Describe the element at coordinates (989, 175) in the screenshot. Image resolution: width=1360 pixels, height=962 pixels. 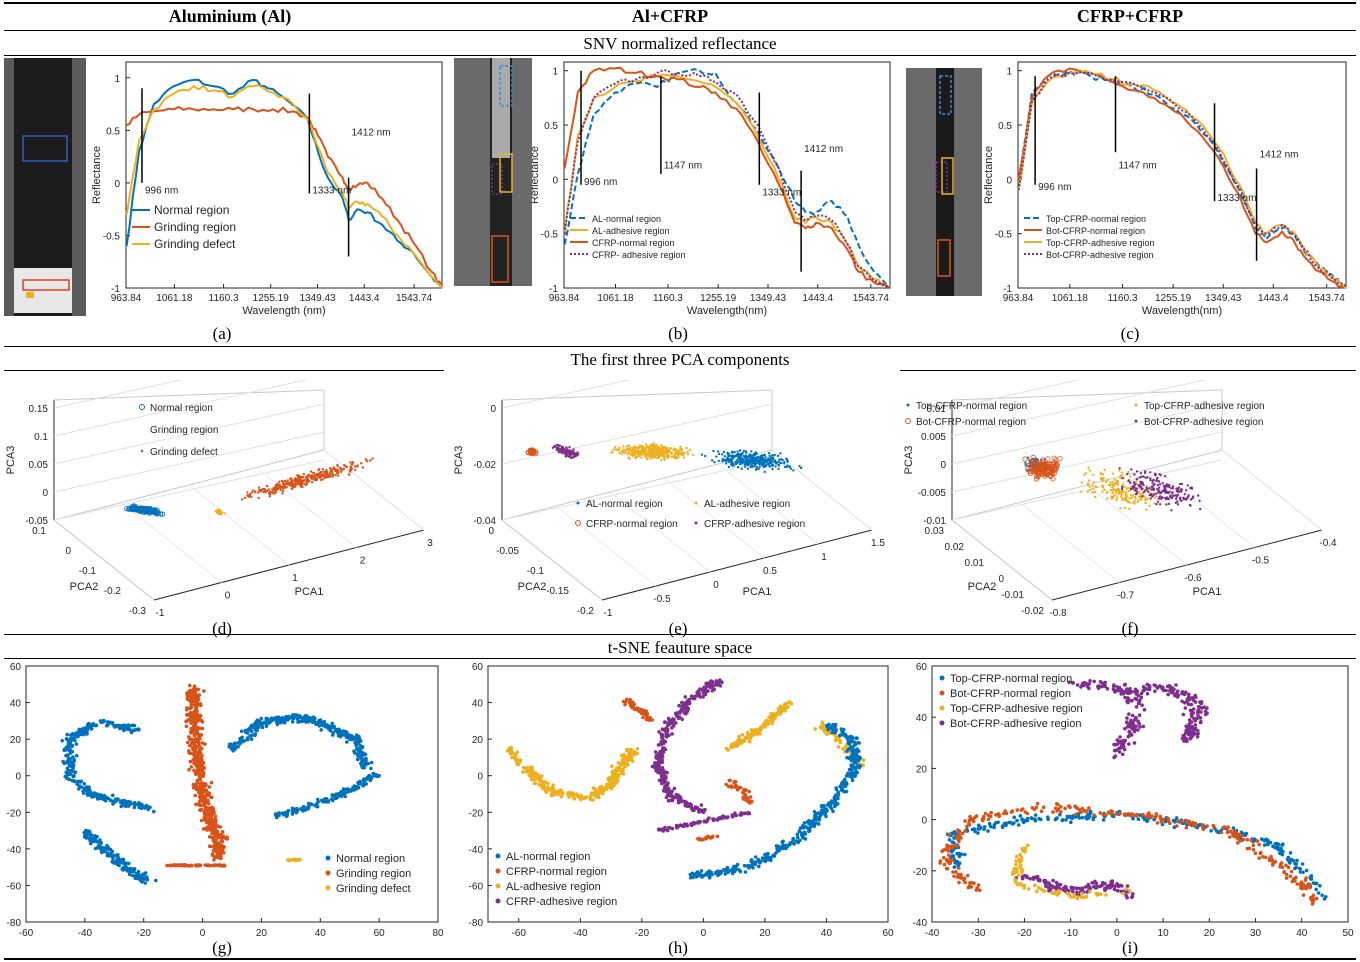
I see `y-axis-label: Reflectance` at that location.